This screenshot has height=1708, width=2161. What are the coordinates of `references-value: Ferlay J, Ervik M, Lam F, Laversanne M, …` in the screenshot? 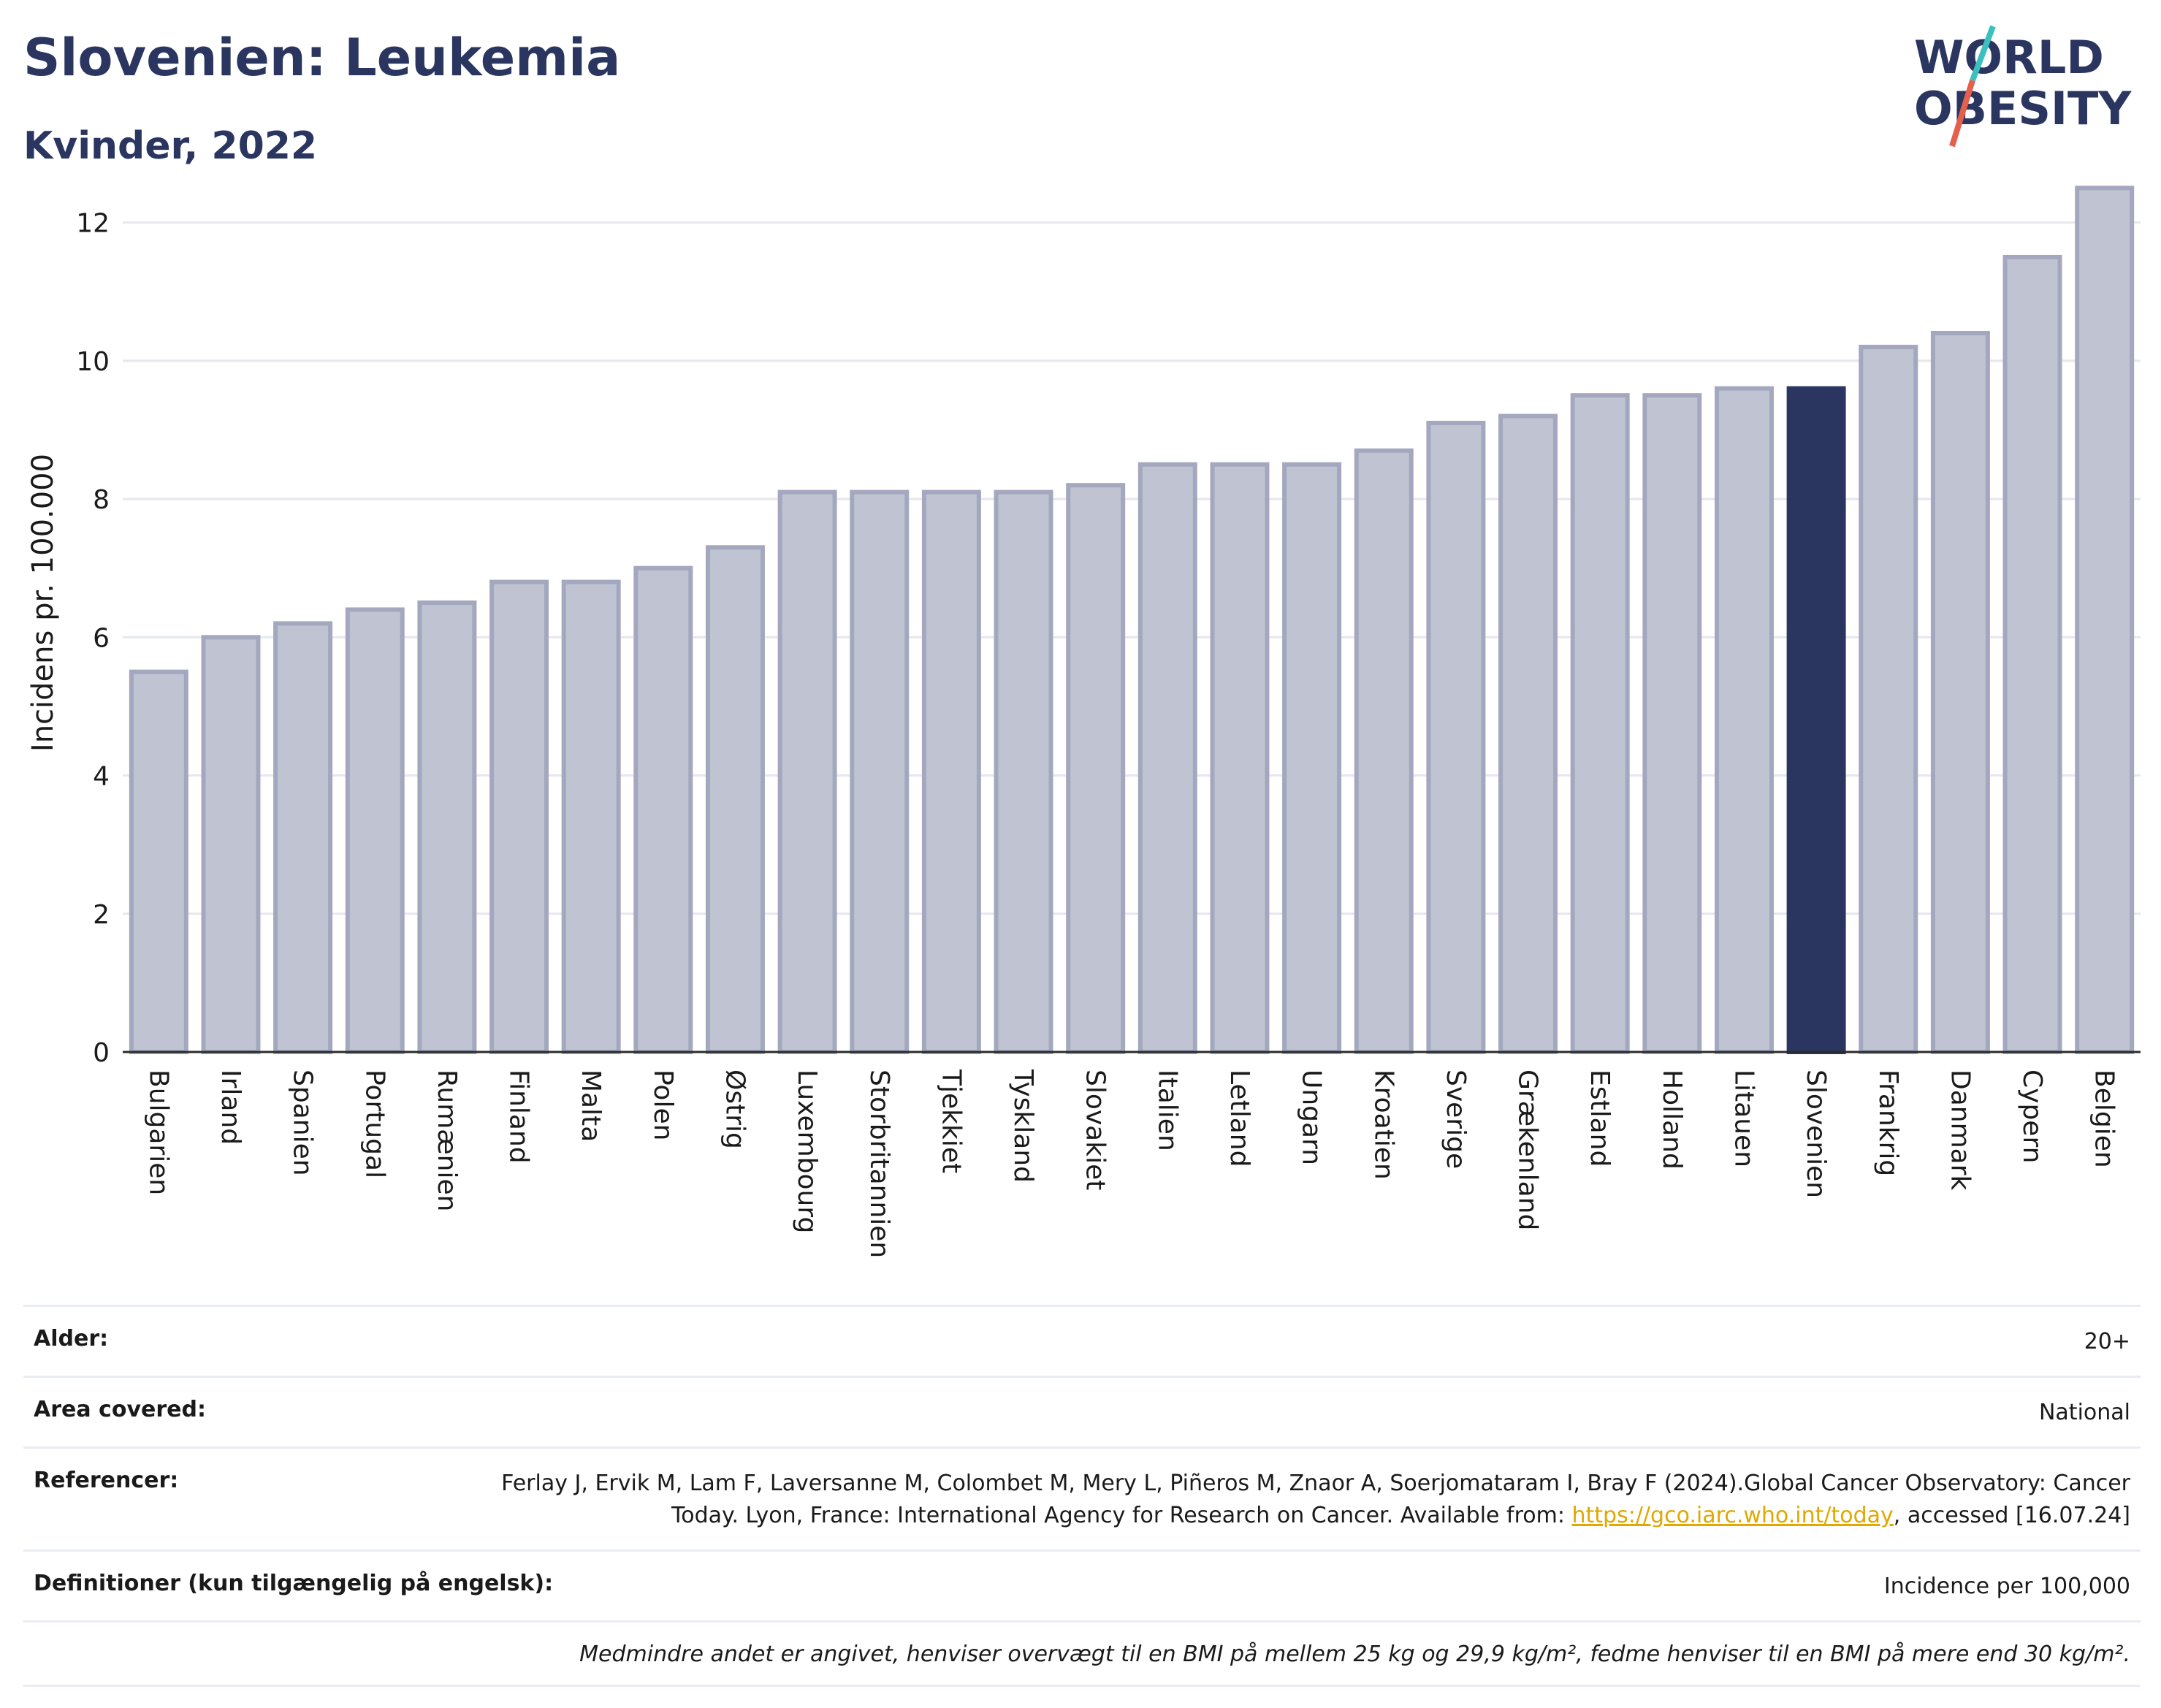 It's located at (1290, 1500).